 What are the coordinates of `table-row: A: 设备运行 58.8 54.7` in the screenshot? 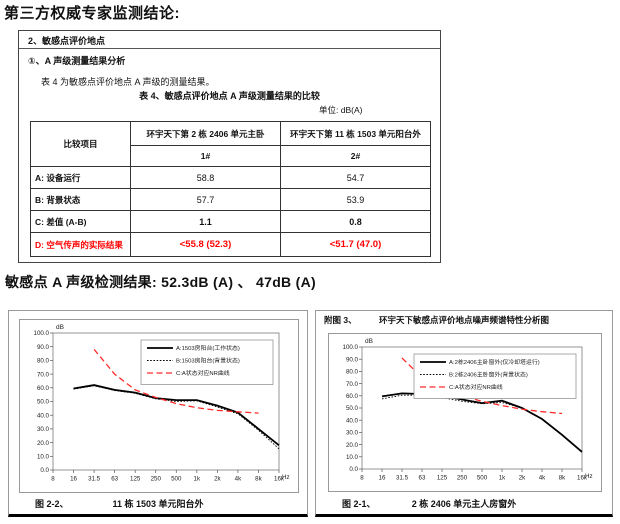 It's located at (230, 177).